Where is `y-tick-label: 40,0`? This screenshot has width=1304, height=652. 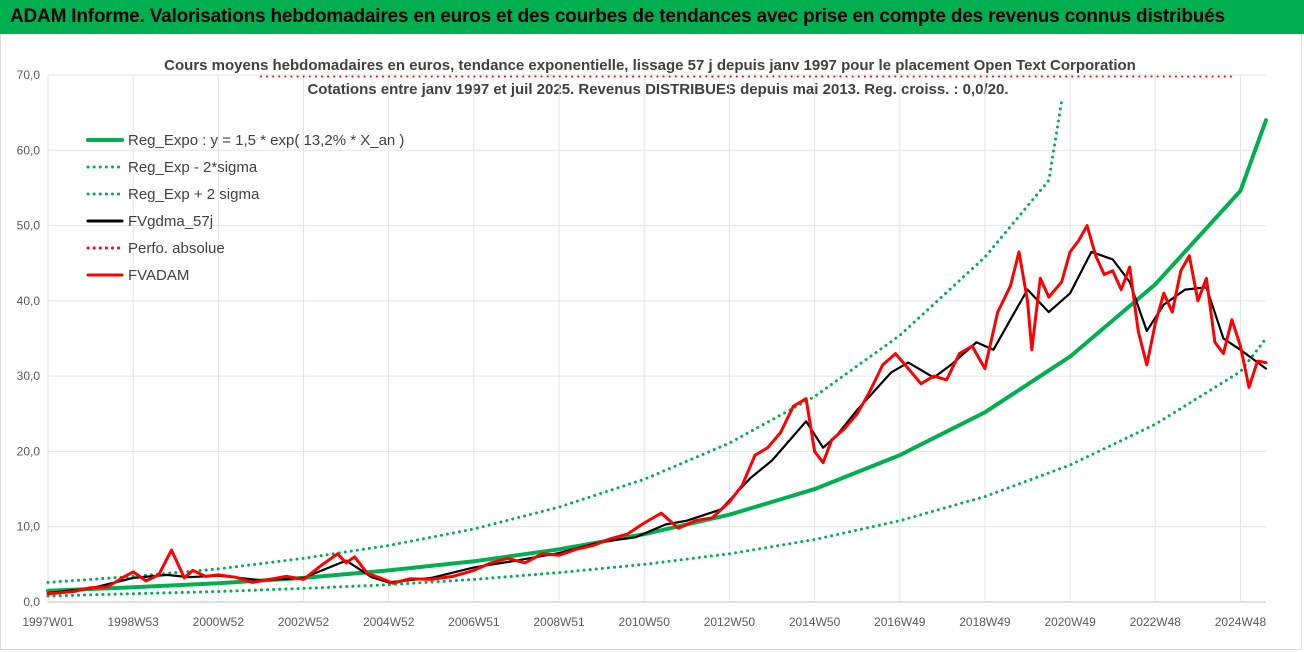 y-tick-label: 40,0 is located at coordinates (29, 301).